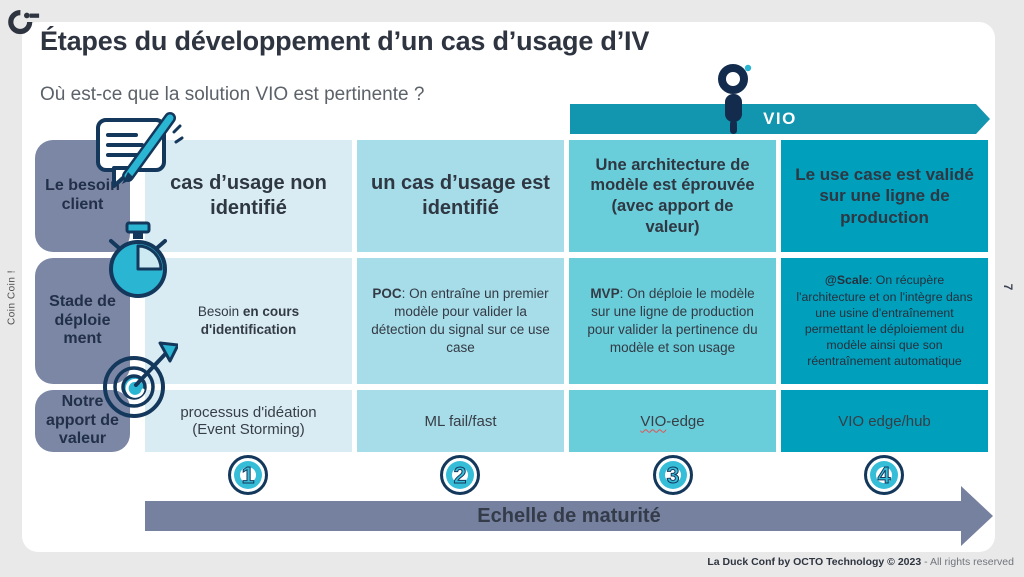 The height and width of the screenshot is (577, 1024). What do you see at coordinates (673, 475) in the screenshot?
I see `step-badge-3: 3` at bounding box center [673, 475].